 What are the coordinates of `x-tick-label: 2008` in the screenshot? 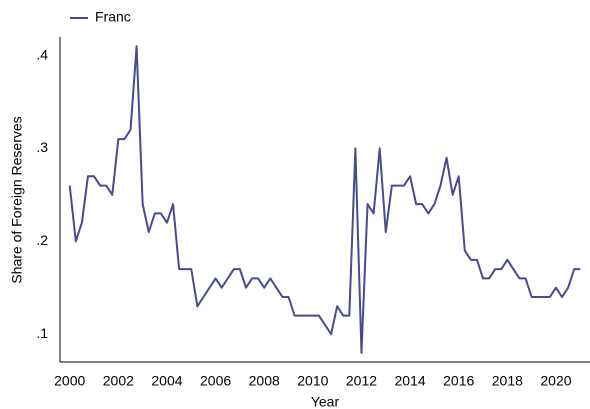 It's located at (264, 381).